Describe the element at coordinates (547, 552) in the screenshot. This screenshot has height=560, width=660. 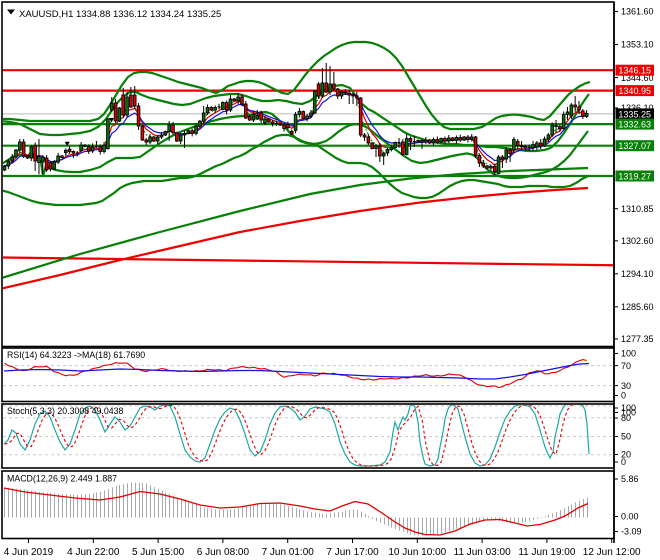
I see `svg-text: 11 Jun 19:00` at that location.